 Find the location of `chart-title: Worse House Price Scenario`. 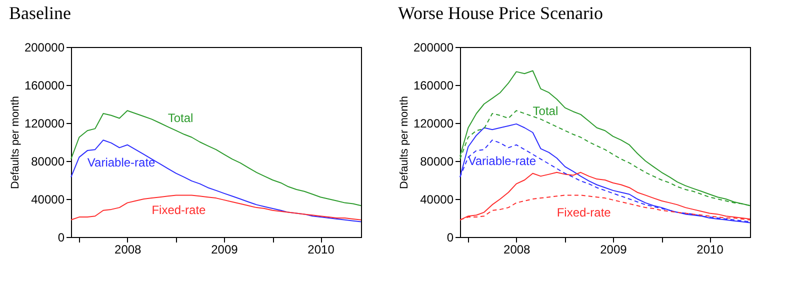

chart-title: Worse House Price Scenario is located at coordinates (500, 13).